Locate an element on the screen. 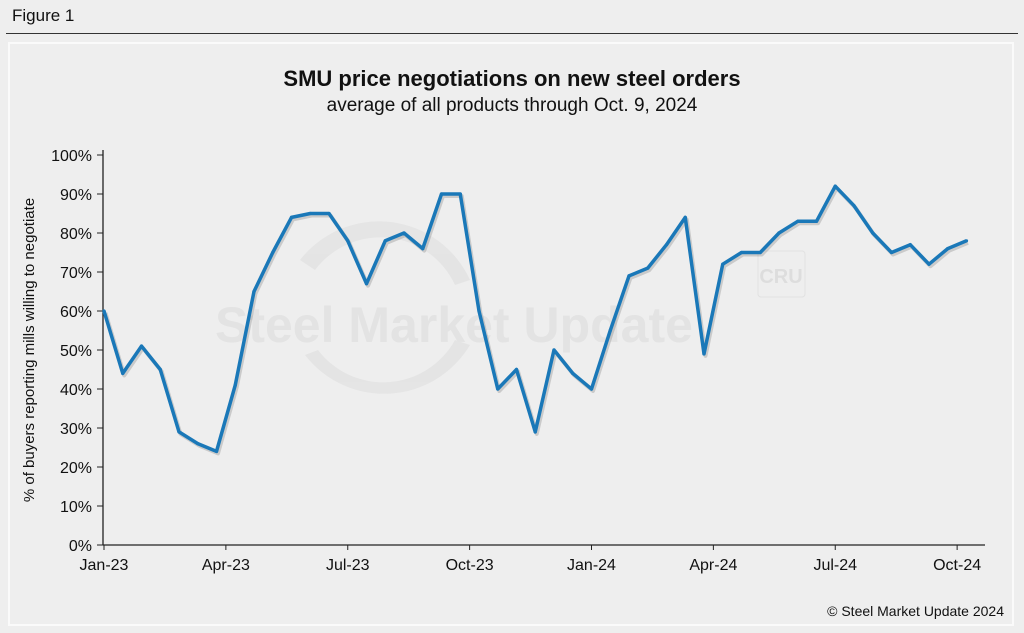 The image size is (1024, 633). copyright-footer: © Steel Market Update 2024 is located at coordinates (915, 611).